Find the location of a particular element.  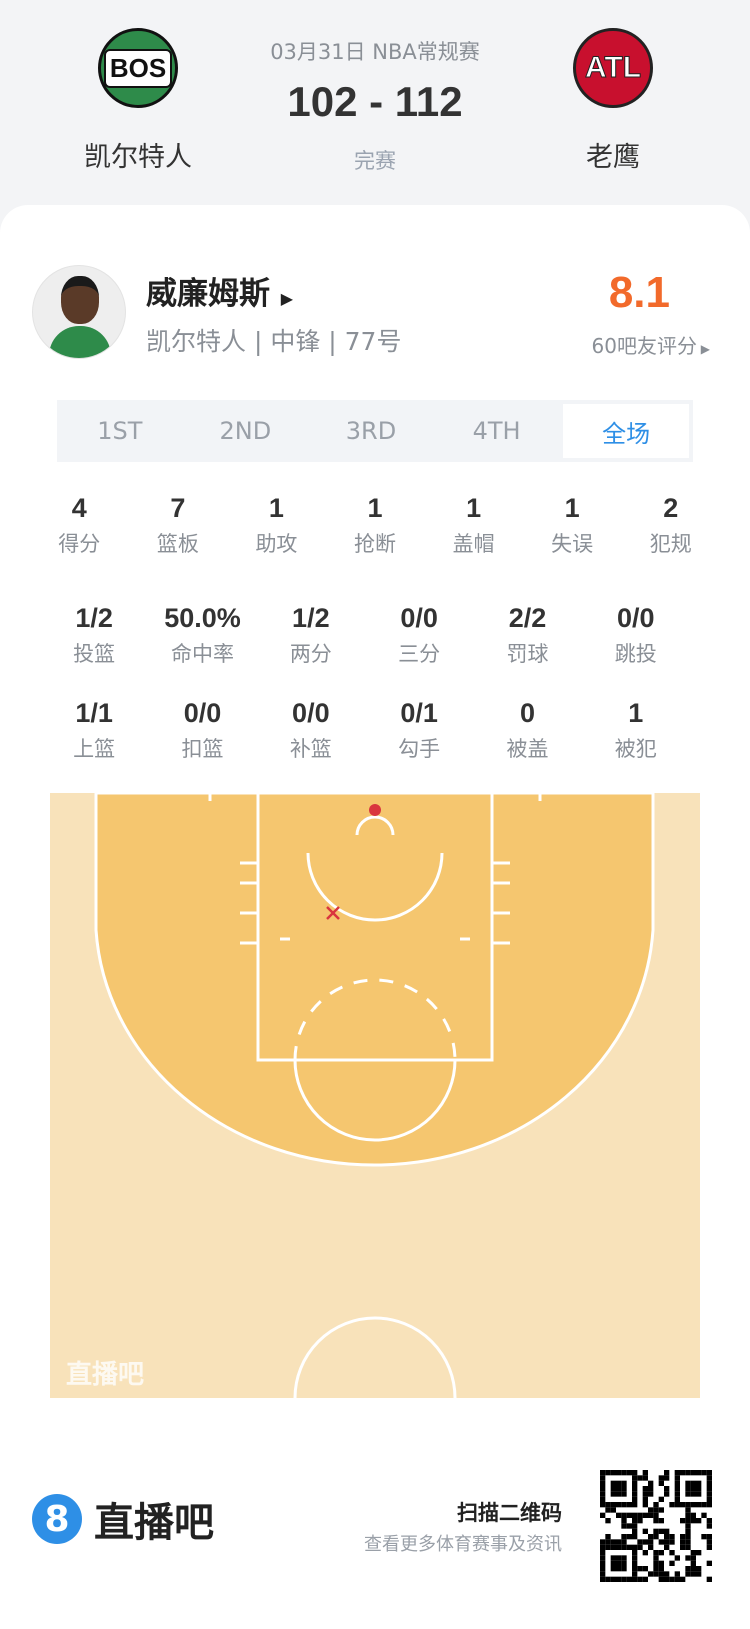

stat-label: 被犯 is located at coordinates (635, 749).